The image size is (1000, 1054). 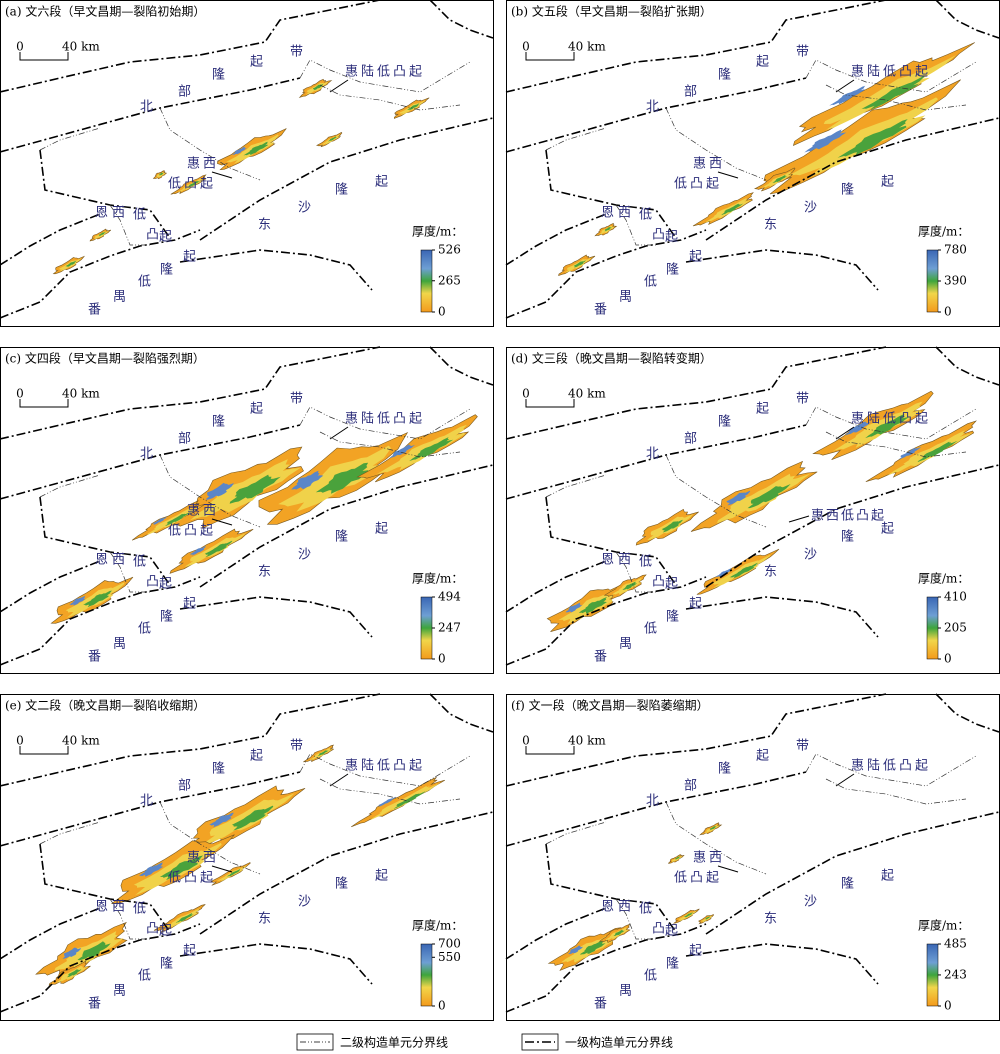 What do you see at coordinates (449, 628) in the screenshot?
I see `color-bar-label: 247` at bounding box center [449, 628].